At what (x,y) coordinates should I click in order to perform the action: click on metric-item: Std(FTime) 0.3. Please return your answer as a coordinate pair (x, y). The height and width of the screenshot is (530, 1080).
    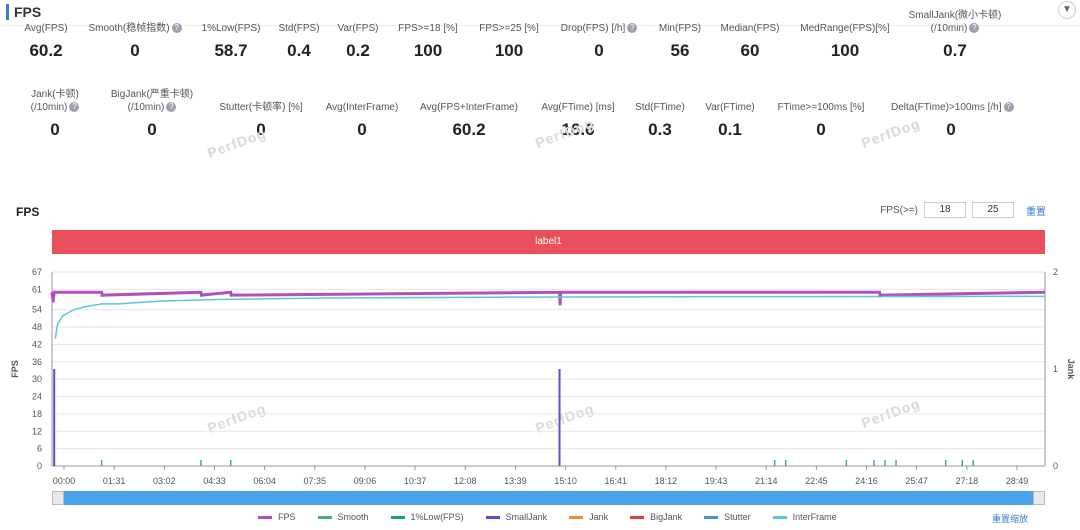
    Looking at the image, I should click on (660, 120).